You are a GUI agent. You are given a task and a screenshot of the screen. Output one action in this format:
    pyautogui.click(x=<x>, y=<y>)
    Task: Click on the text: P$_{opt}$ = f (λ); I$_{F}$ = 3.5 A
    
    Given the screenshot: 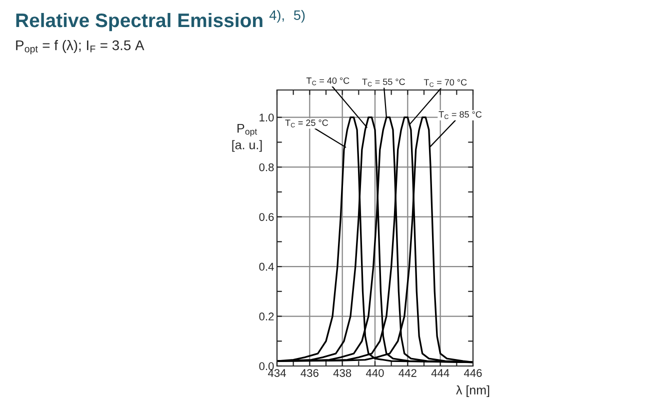 What is the action you would take?
    pyautogui.click(x=80, y=47)
    